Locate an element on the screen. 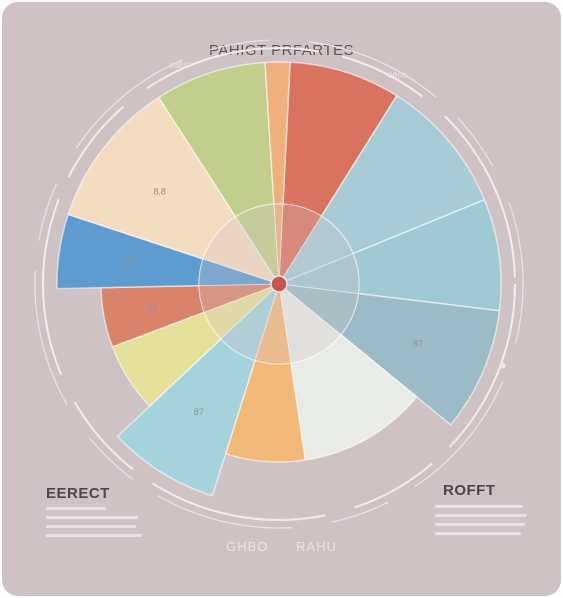 The width and height of the screenshot is (563, 598). chart-title: PAHIGT PRFARTES is located at coordinates (281, 50).